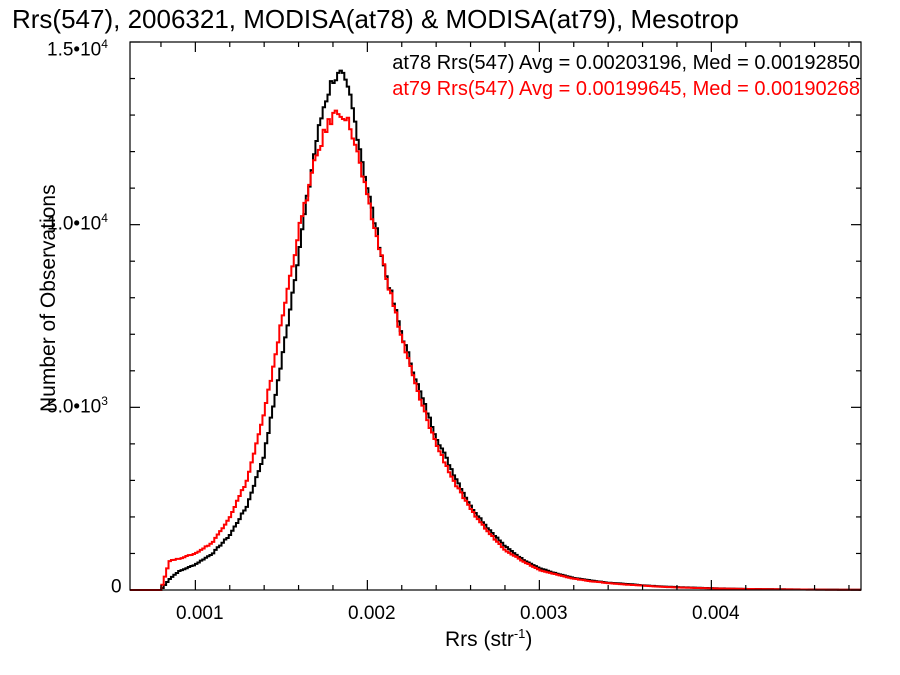 The image size is (900, 675). I want to click on y-axis-label: Number of Observations, so click(48, 298).